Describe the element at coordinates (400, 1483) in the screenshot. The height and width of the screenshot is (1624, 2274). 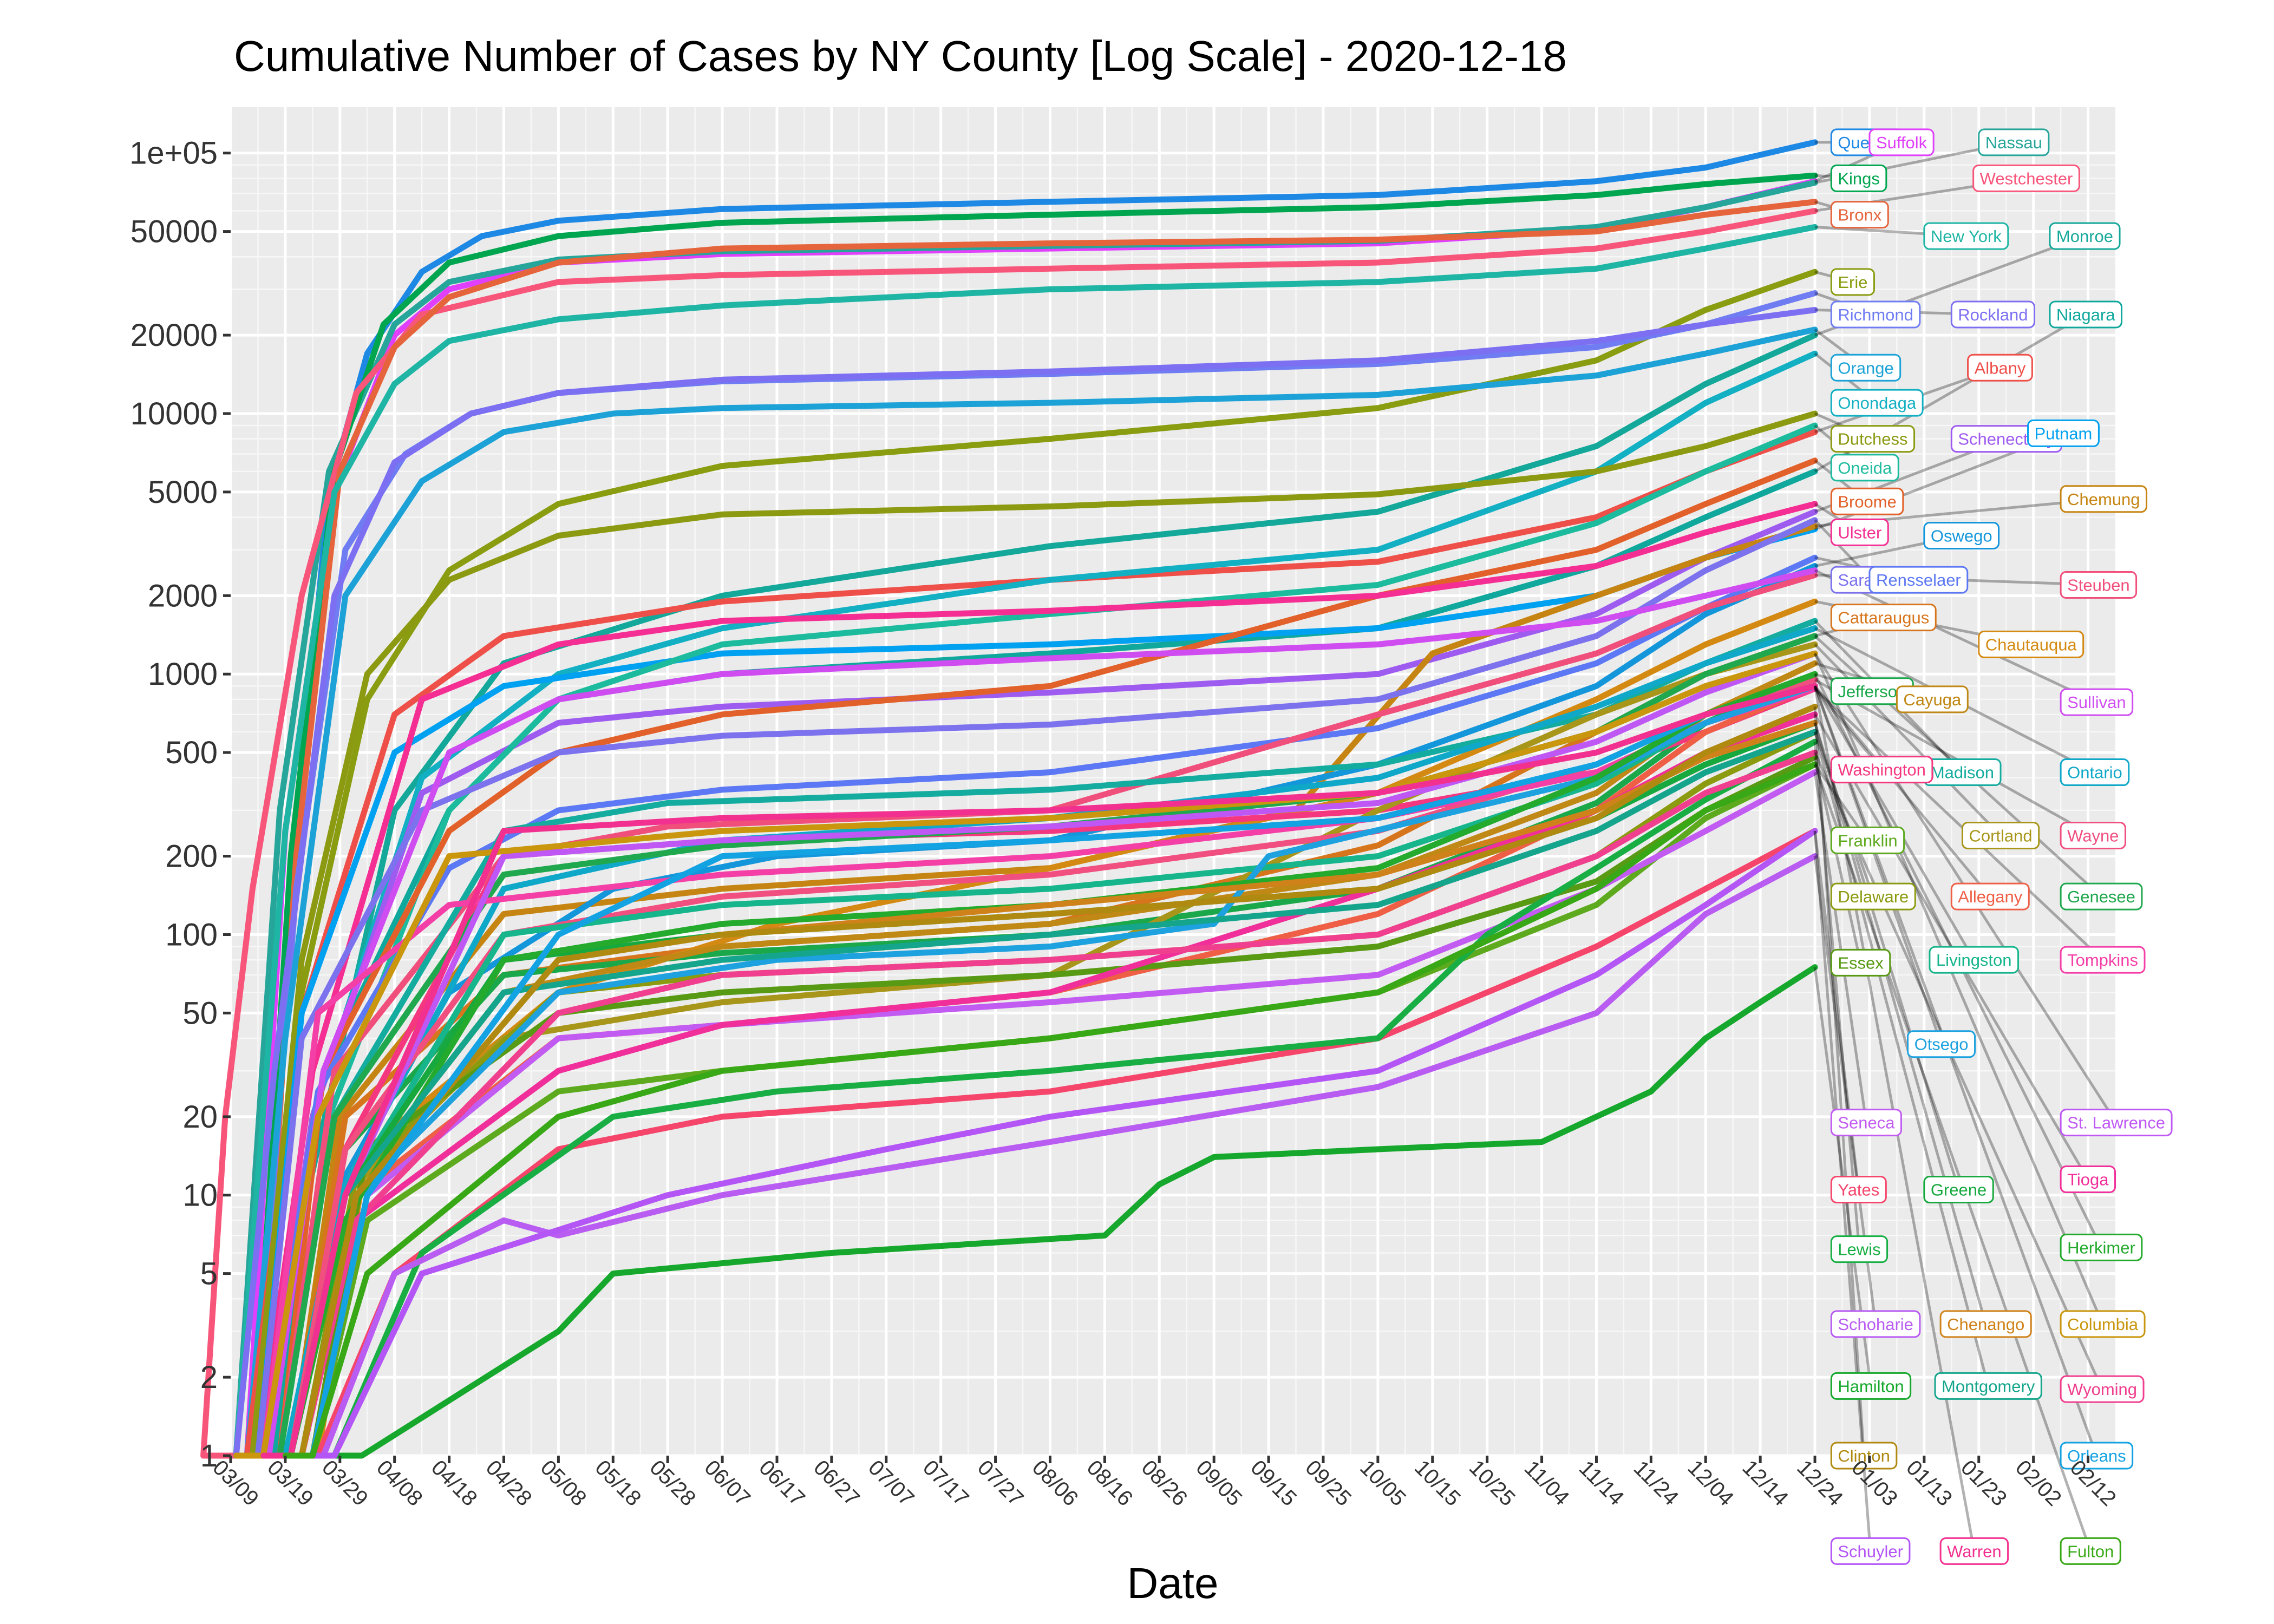
I see `x-tick-label: 04/08` at that location.